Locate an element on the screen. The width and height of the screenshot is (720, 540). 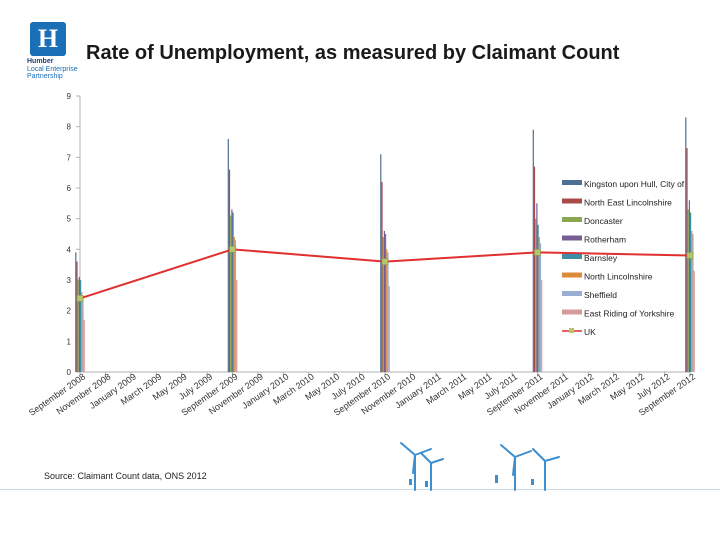
footer-divider is located at coordinates (360, 489).